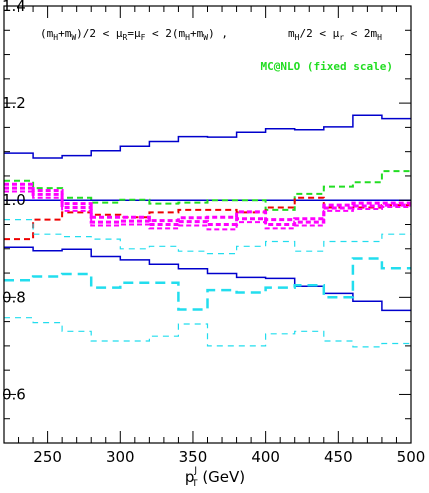  What do you see at coordinates (338, 457) in the screenshot?
I see `x-tick-label: 450` at bounding box center [338, 457].